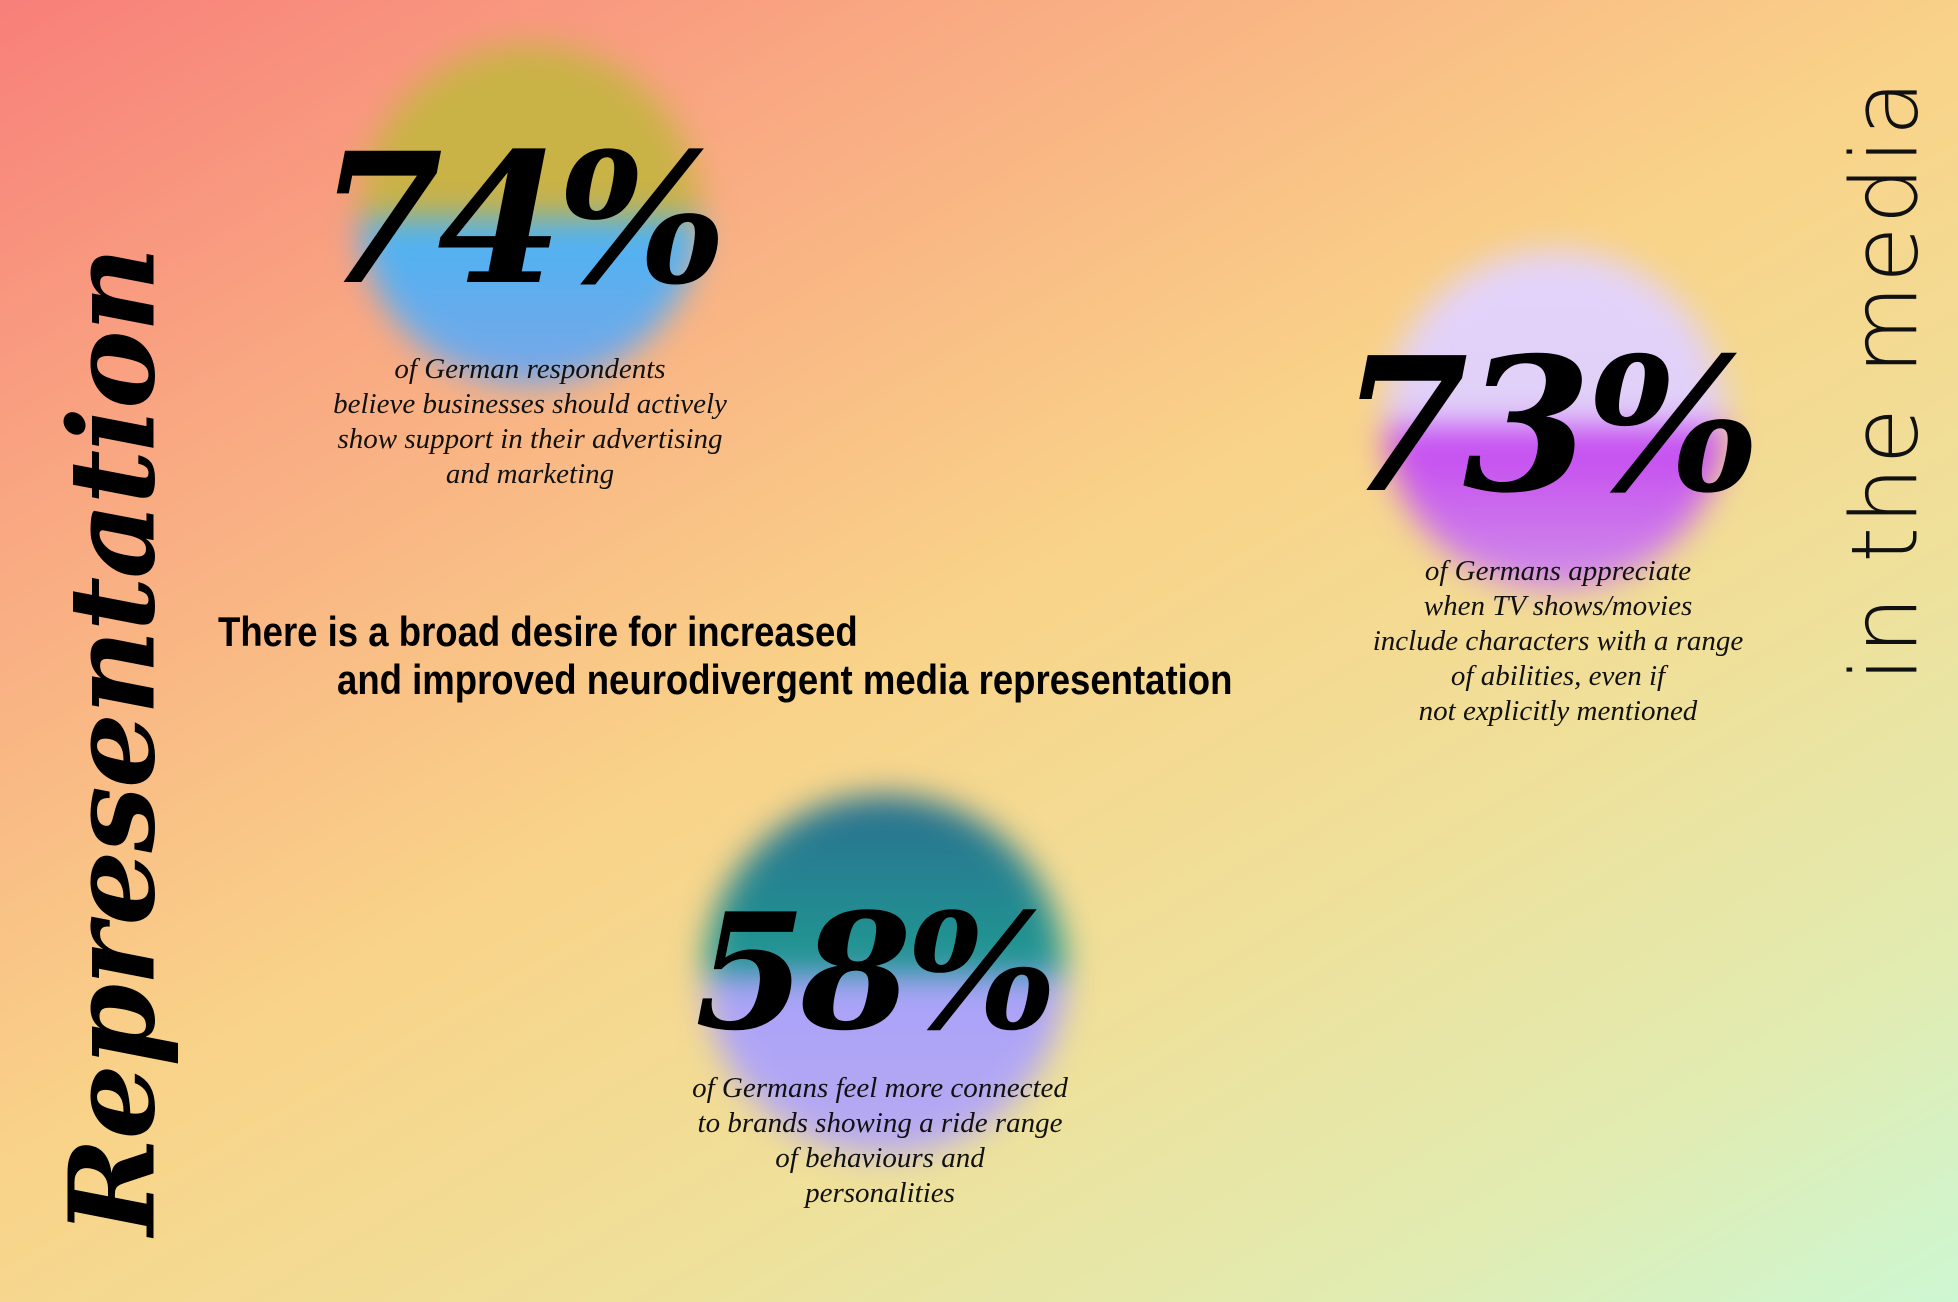 This screenshot has width=1958, height=1302. What do you see at coordinates (880, 1193) in the screenshot?
I see `caption-line: personalities` at bounding box center [880, 1193].